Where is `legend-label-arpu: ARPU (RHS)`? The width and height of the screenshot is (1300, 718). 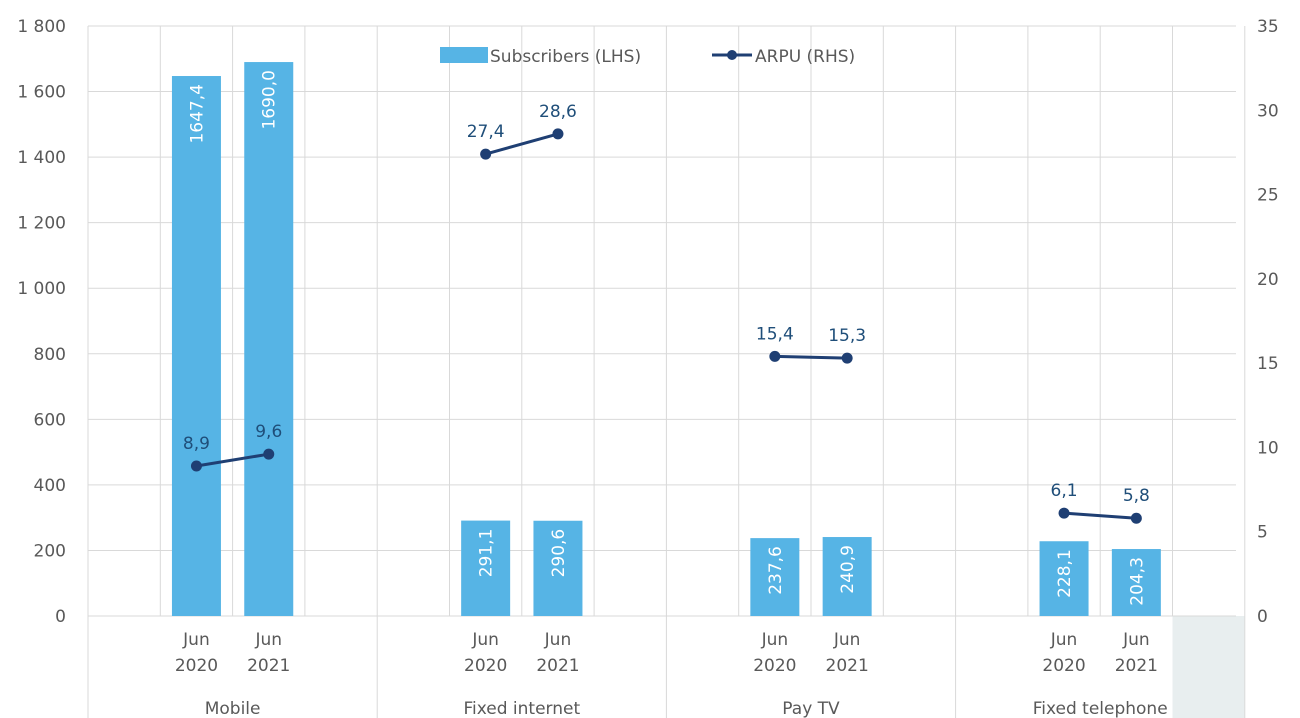
legend-label-arpu: ARPU (RHS) is located at coordinates (805, 57).